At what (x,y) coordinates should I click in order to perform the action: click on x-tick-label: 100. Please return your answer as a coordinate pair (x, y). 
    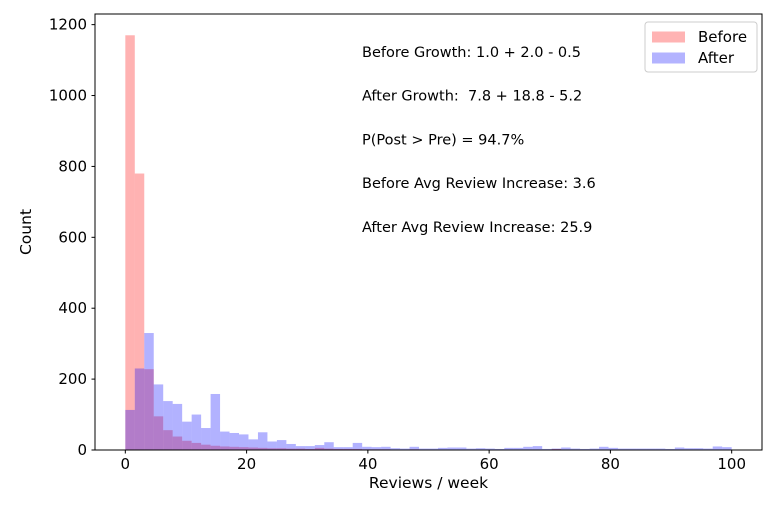
    Looking at the image, I should click on (731, 464).